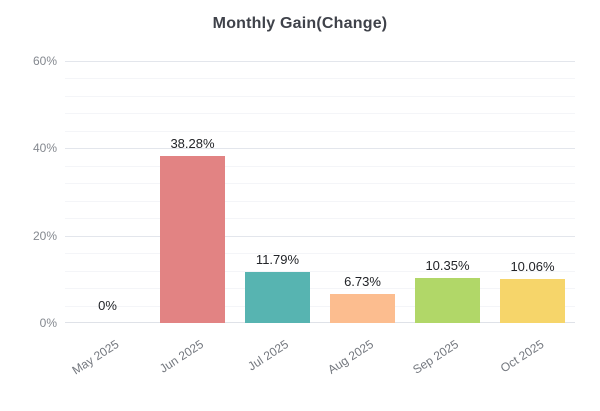 Image resolution: width=600 pixels, height=411 pixels. Describe the element at coordinates (362, 281) in the screenshot. I see `bar-value-label: 6.73%` at that location.